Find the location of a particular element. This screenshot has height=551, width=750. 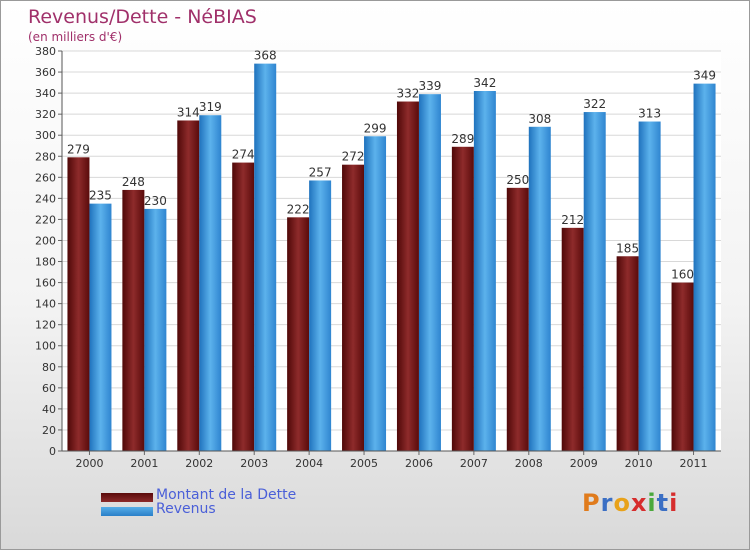

y-tick-label: 100 is located at coordinates (45, 346).